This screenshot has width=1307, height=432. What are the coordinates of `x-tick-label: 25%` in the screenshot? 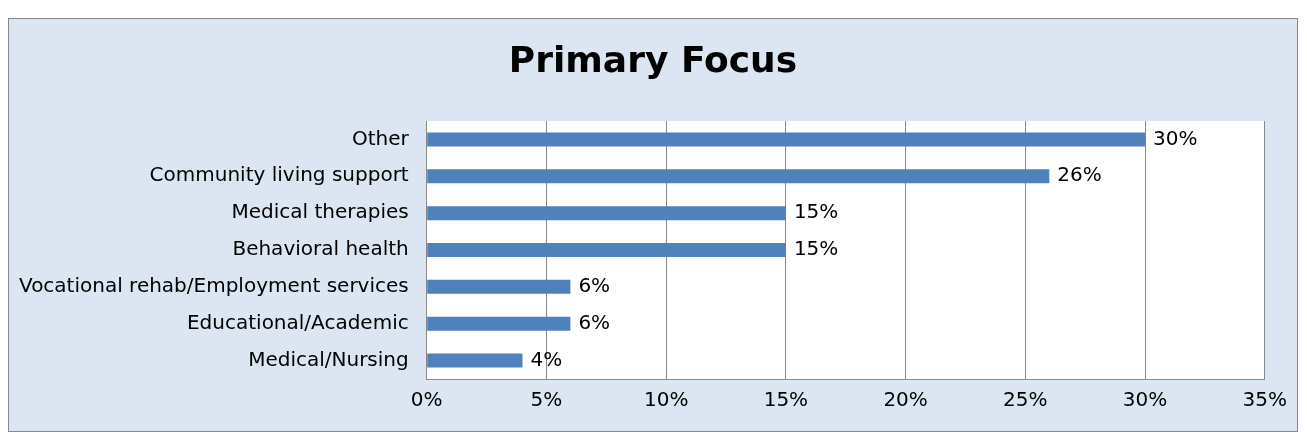 It's located at (1025, 399).